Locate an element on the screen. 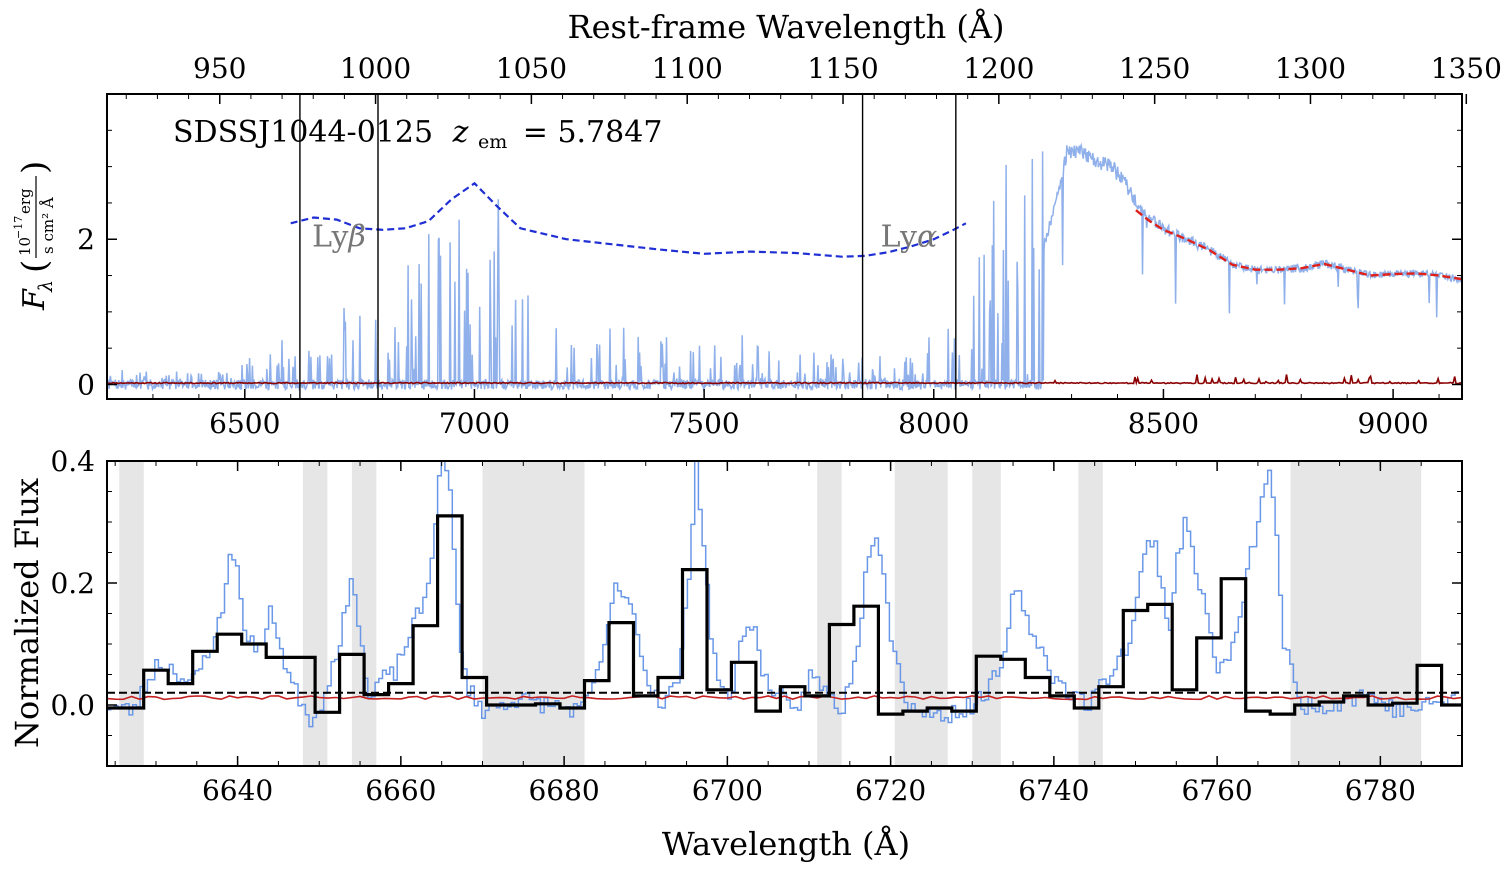 The width and height of the screenshot is (1501, 873). top-error-spectrum is located at coordinates (784, 380).